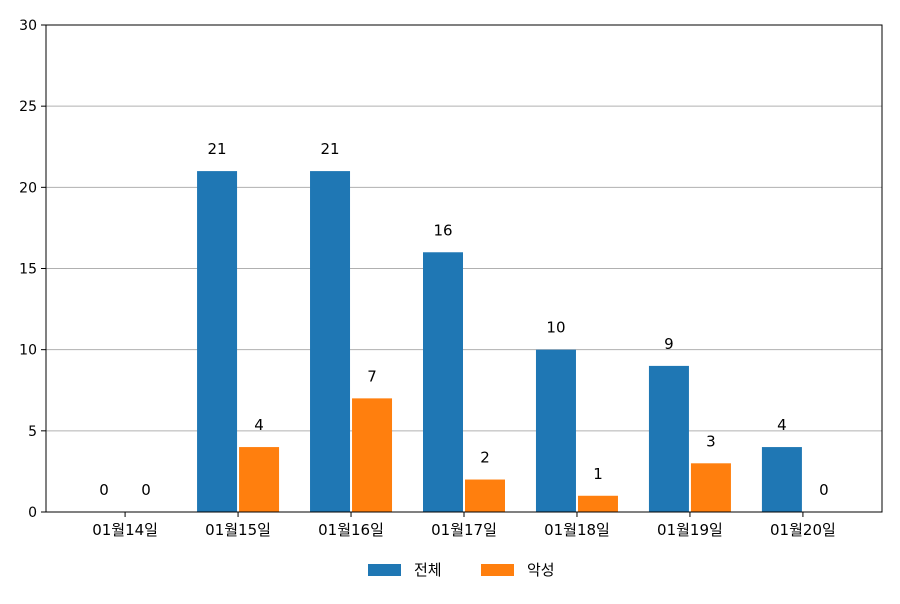 Image resolution: width=900 pixels, height=604 pixels. I want to click on data-label: 10, so click(555, 328).